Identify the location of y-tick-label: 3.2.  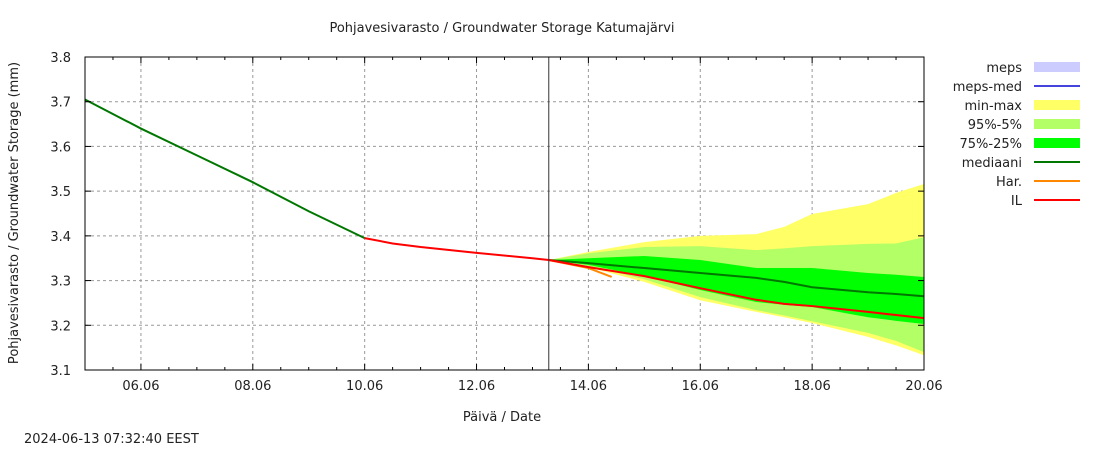
(60, 326).